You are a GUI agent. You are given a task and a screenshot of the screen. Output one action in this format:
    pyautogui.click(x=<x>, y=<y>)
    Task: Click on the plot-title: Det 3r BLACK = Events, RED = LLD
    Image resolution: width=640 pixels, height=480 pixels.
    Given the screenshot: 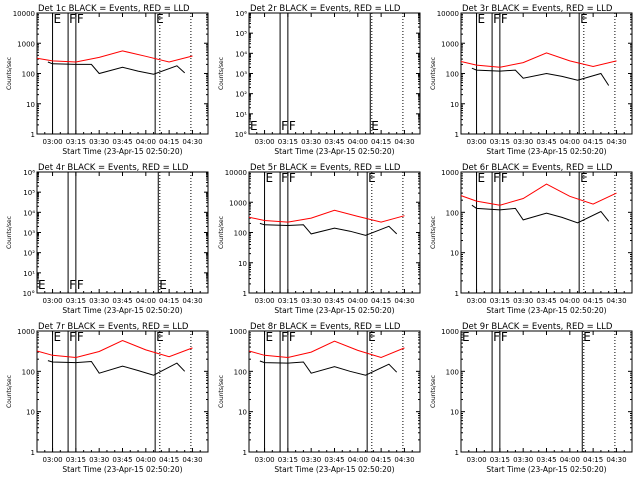 What is the action you would take?
    pyautogui.click(x=537, y=9)
    